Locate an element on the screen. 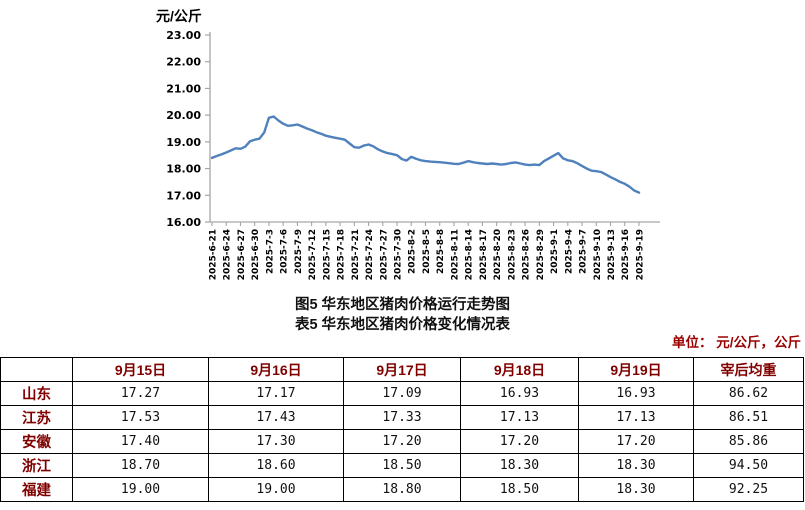 Image resolution: width=805 pixels, height=510 pixels. table-cell: 18.80 is located at coordinates (402, 489).